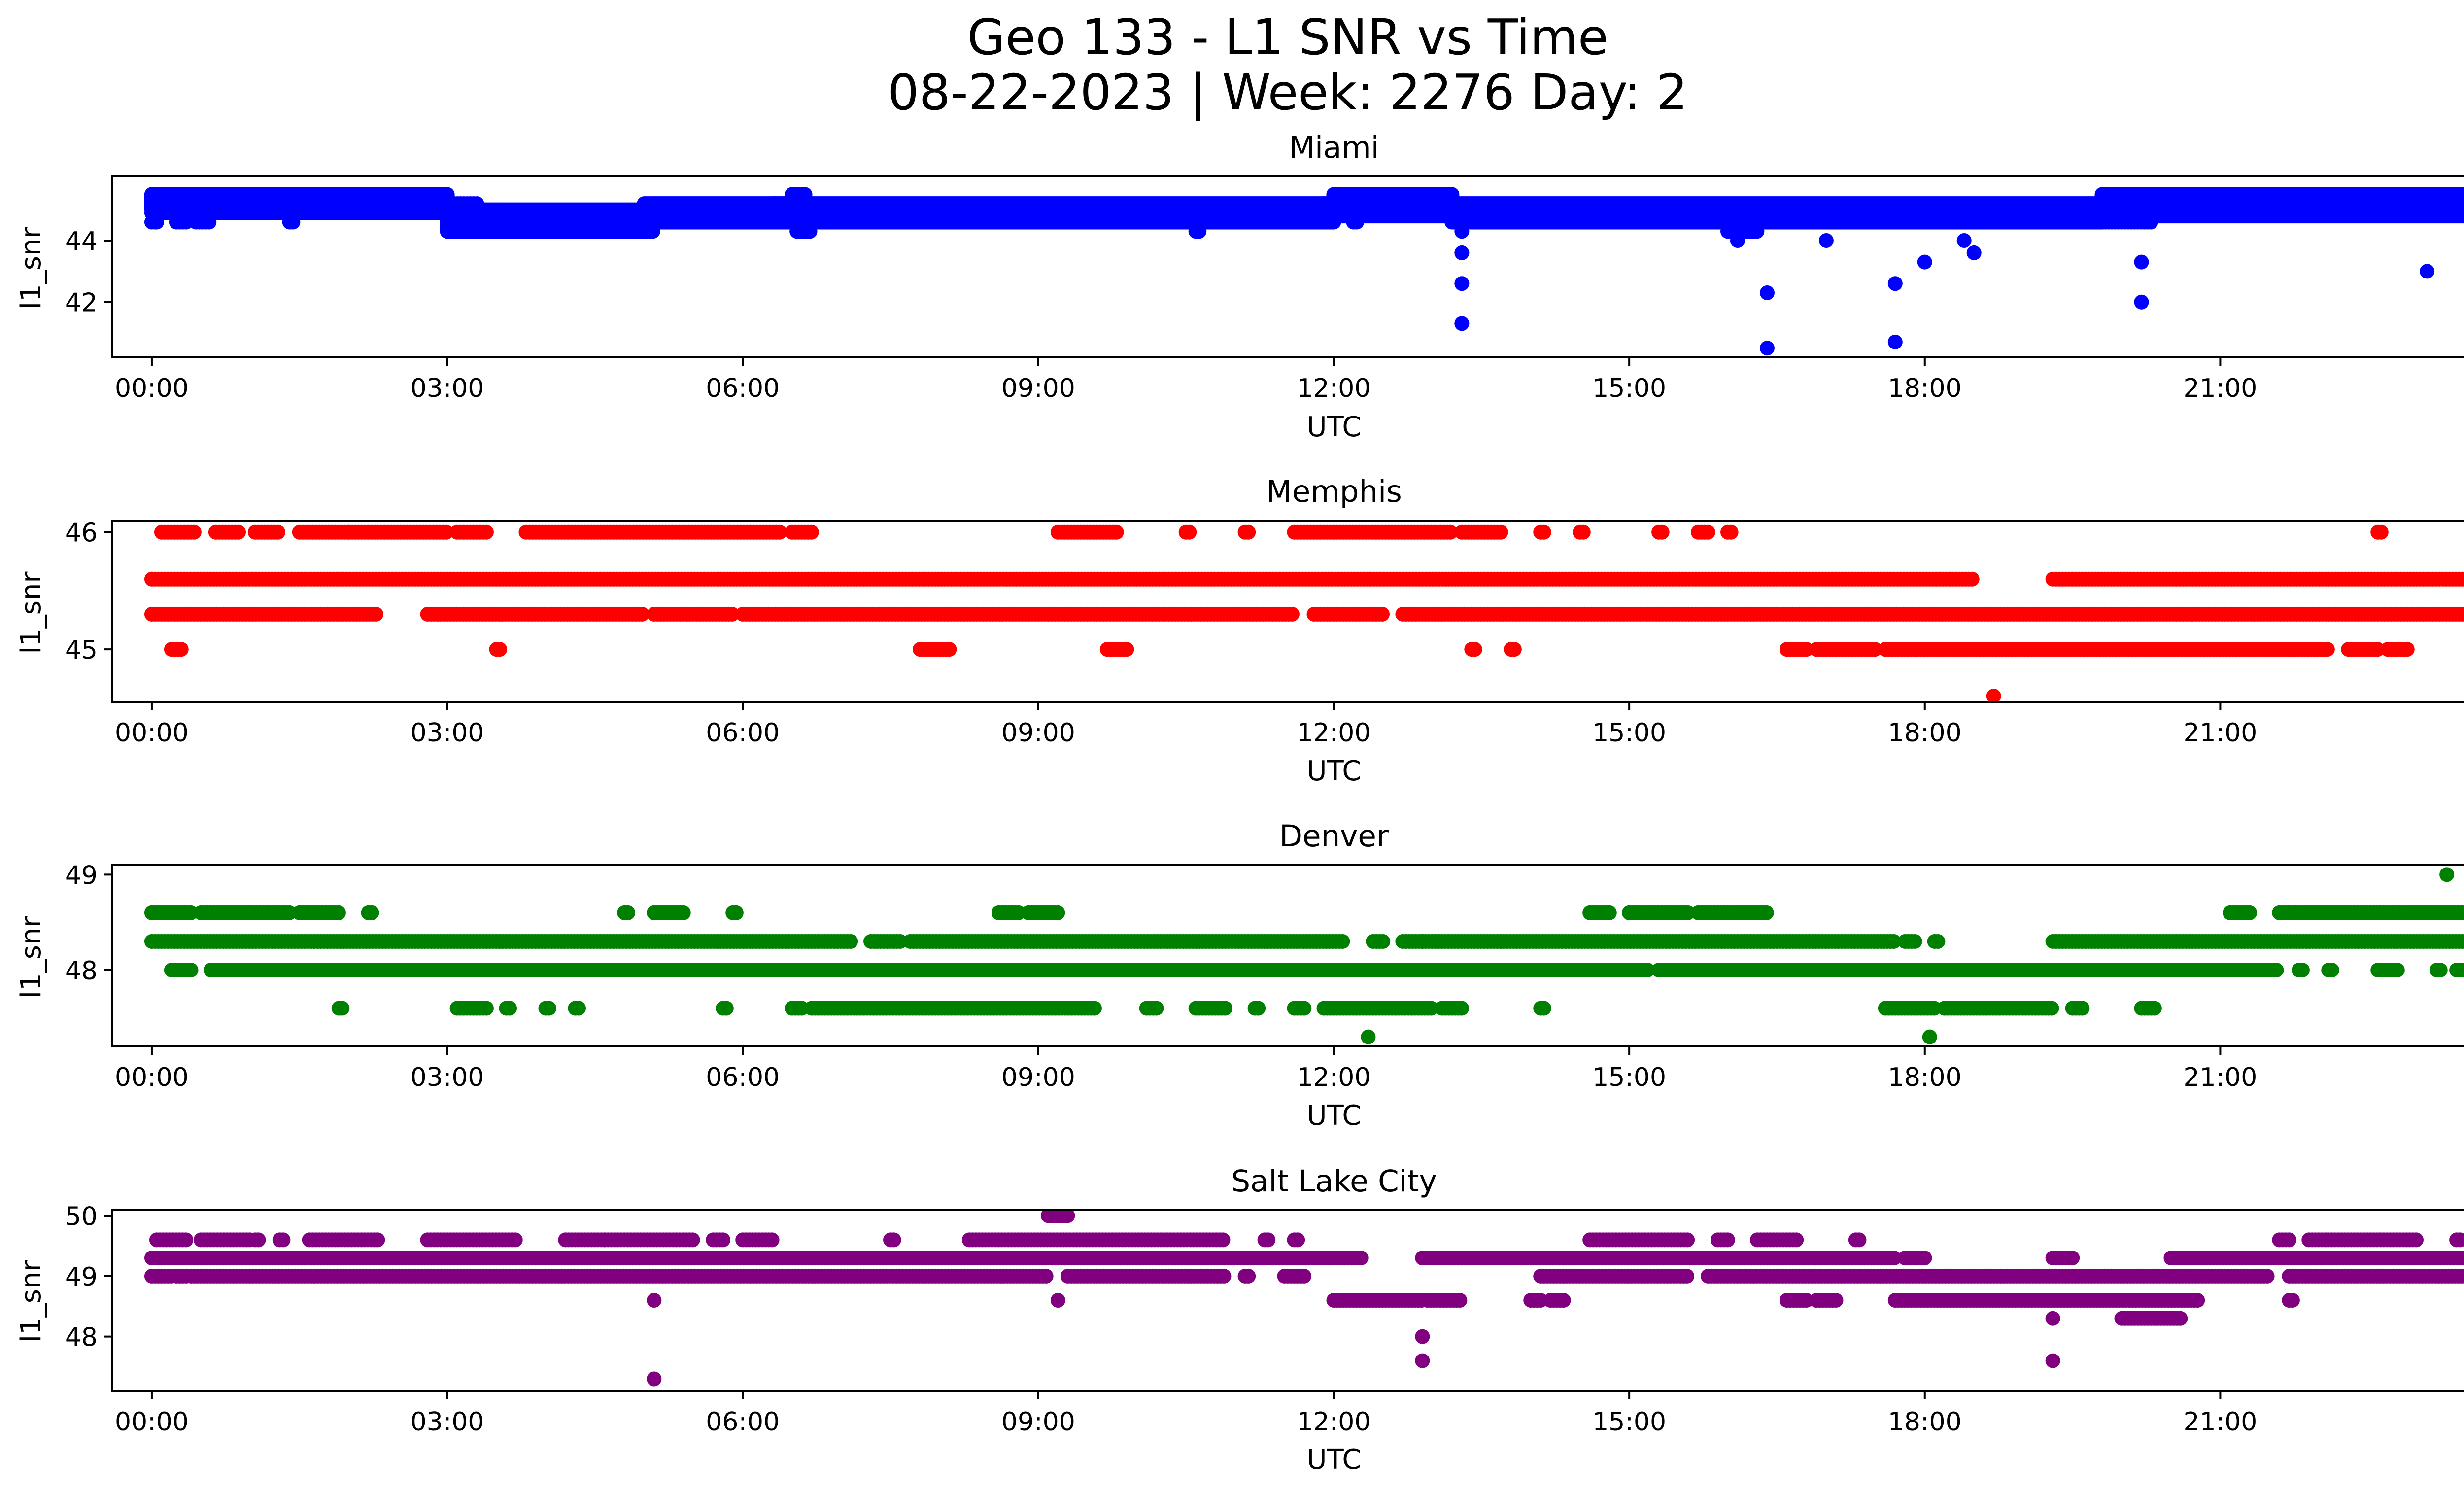 The image size is (2464, 1495). What do you see at coordinates (1304, 613) in the screenshot?
I see `subplot-memphis-points` at bounding box center [1304, 613].